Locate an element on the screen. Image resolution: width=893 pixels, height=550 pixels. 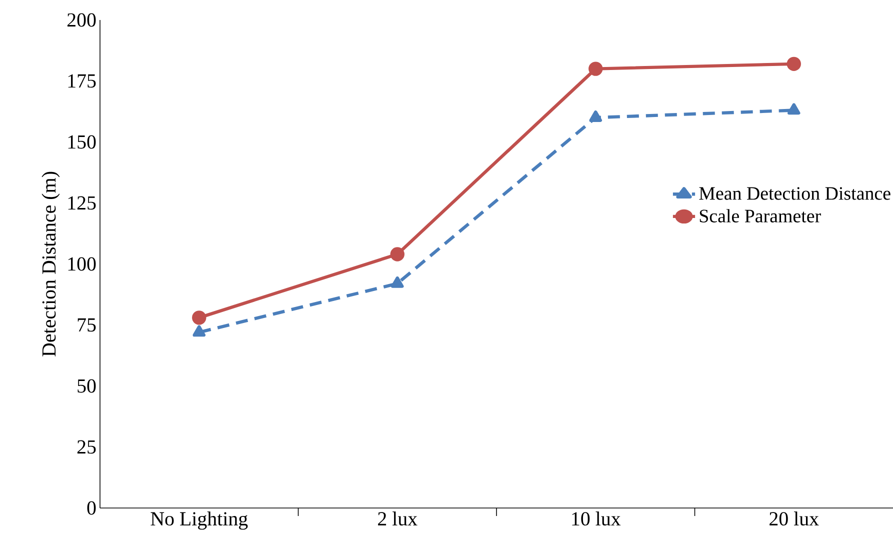
x-tick-label: 10 lux is located at coordinates (596, 519).